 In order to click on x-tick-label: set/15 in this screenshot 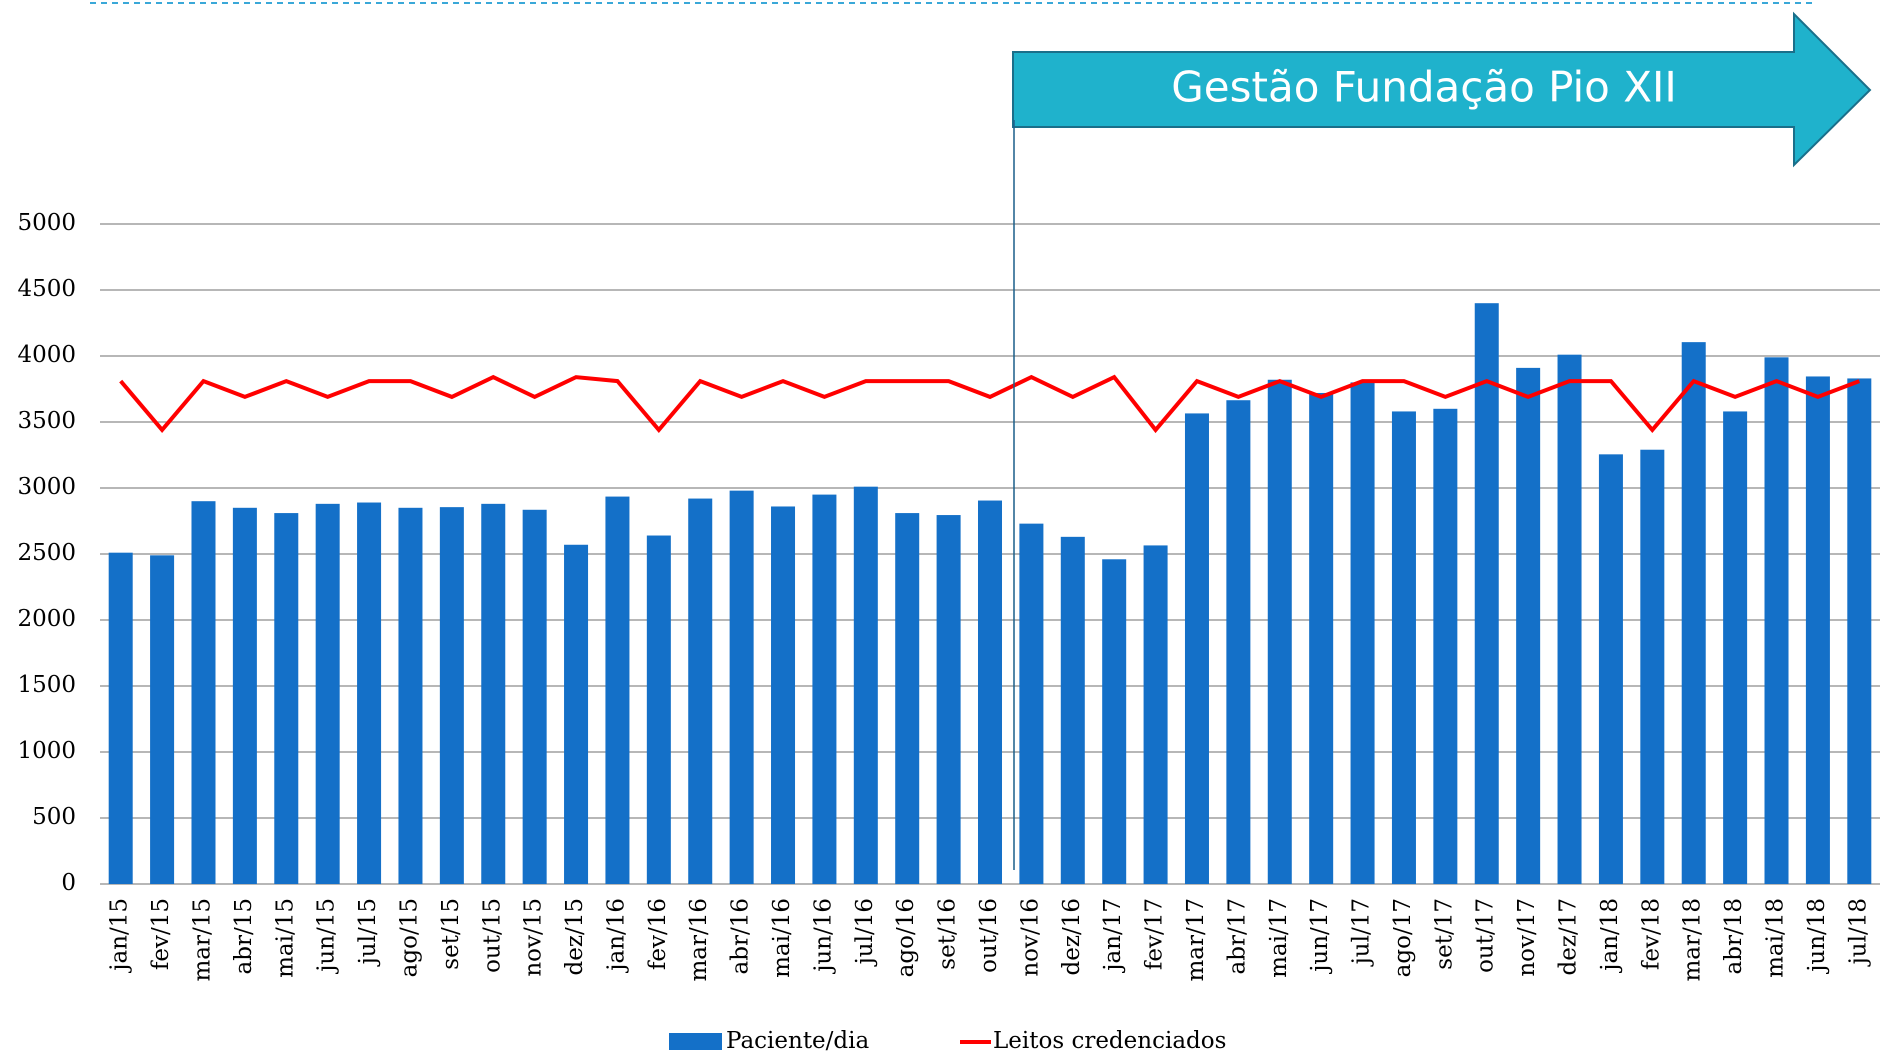, I will do `click(451, 934)`.